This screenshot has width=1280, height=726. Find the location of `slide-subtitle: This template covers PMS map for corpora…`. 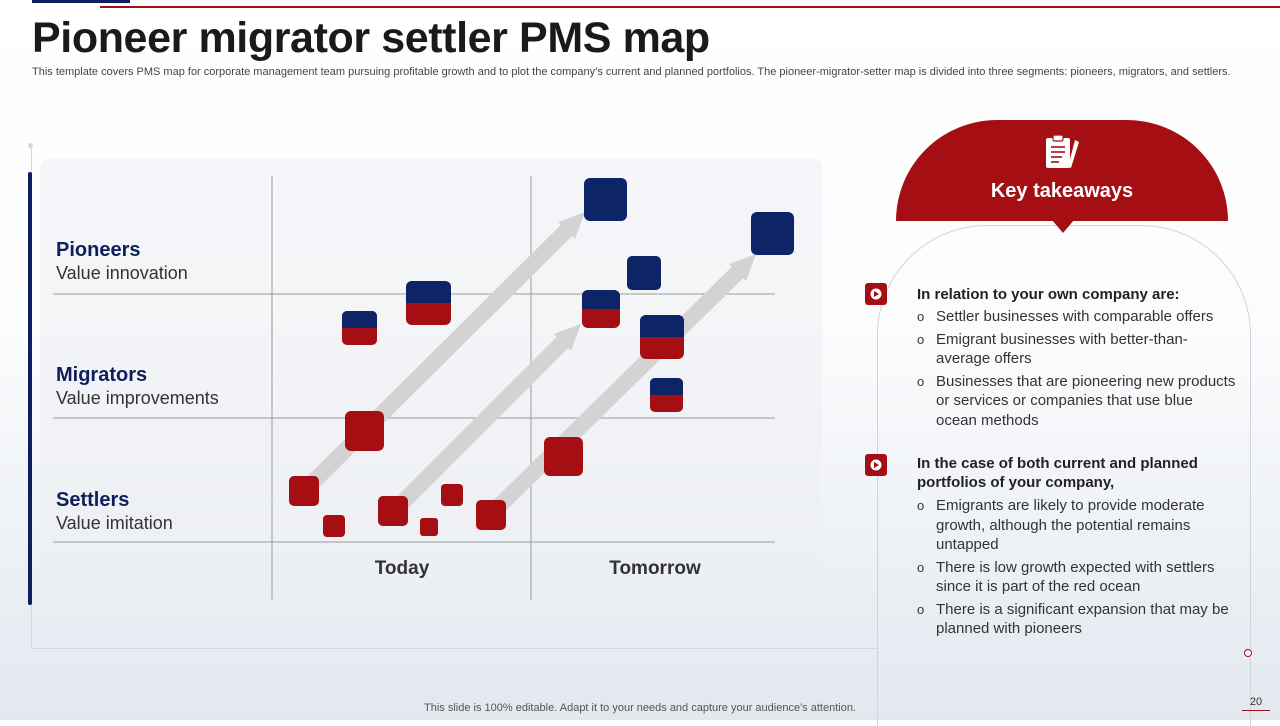

slide-subtitle: This template covers PMS map for corpora… is located at coordinates (631, 72).